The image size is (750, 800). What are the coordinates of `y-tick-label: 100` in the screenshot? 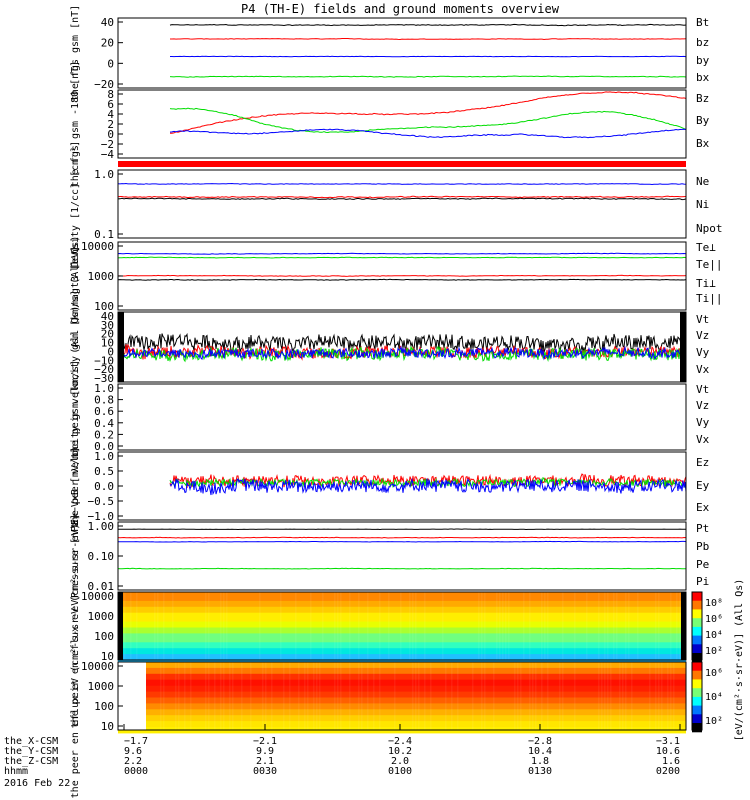 It's located at (104, 306).